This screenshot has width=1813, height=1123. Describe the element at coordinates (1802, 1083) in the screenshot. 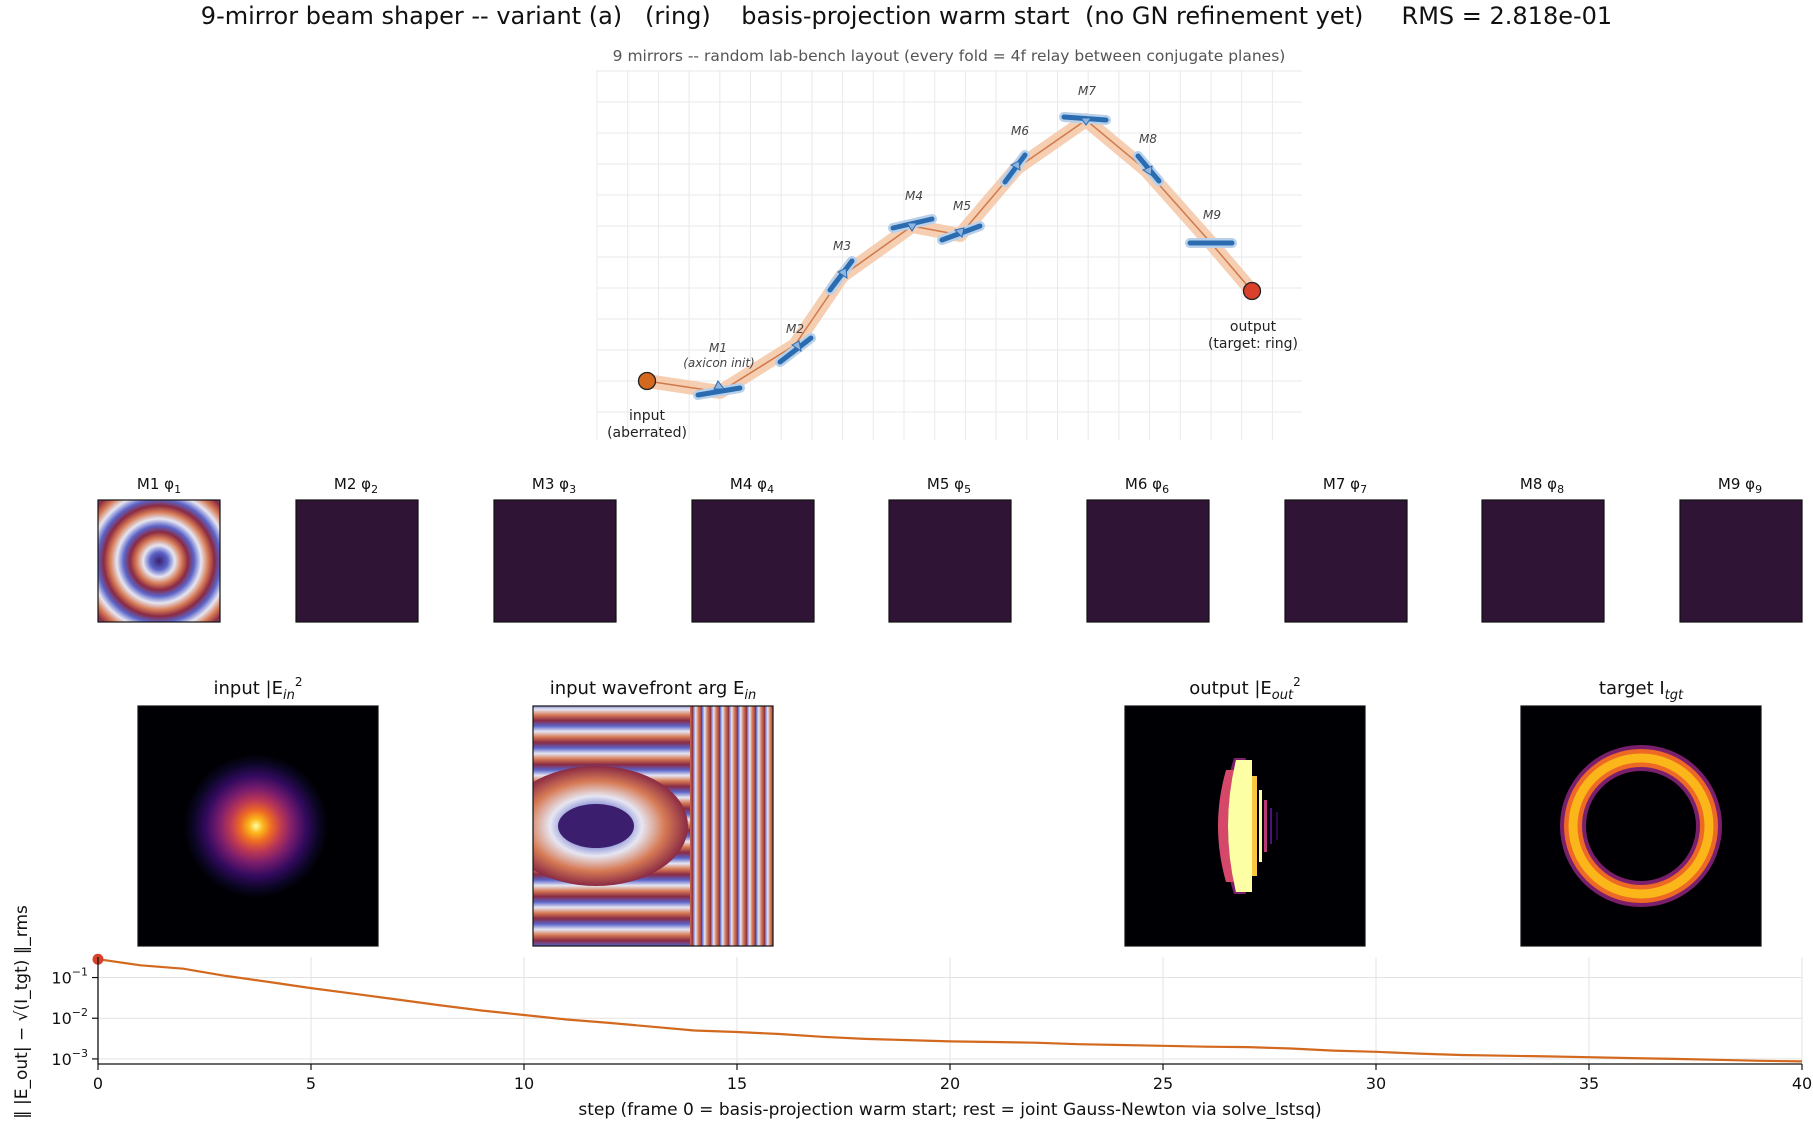

I see `x-tick-label-40: 40` at that location.